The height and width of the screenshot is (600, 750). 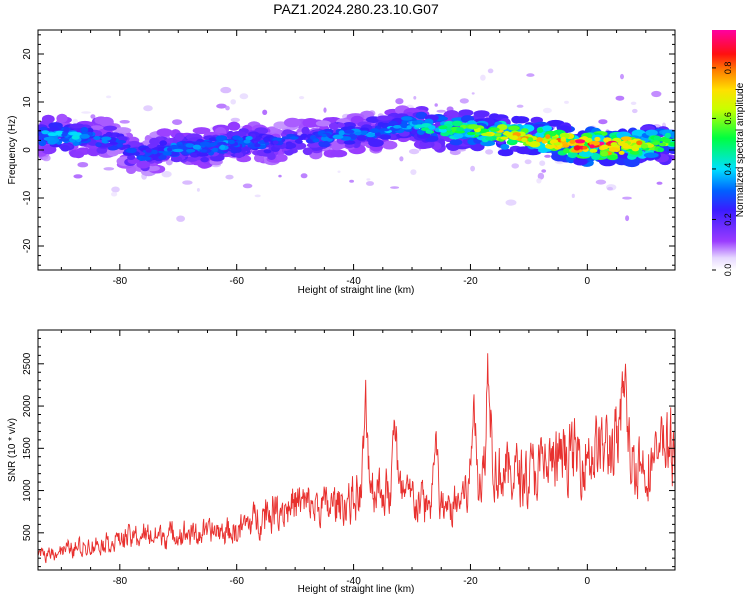 I want to click on x-tick-label: 0, so click(x=588, y=281).